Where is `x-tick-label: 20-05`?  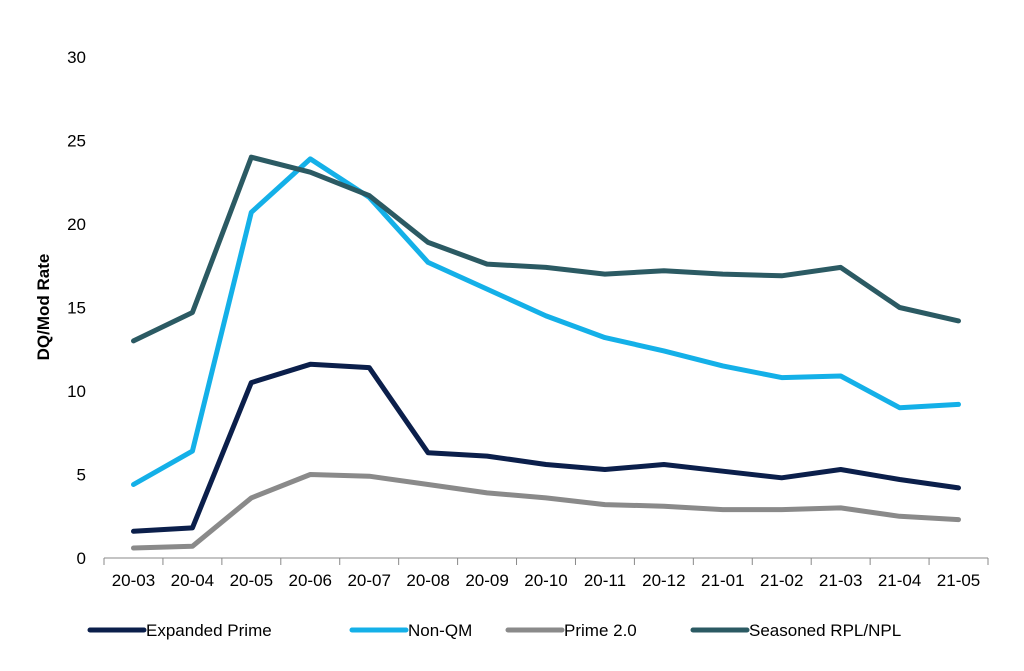 x-tick-label: 20-05 is located at coordinates (251, 580).